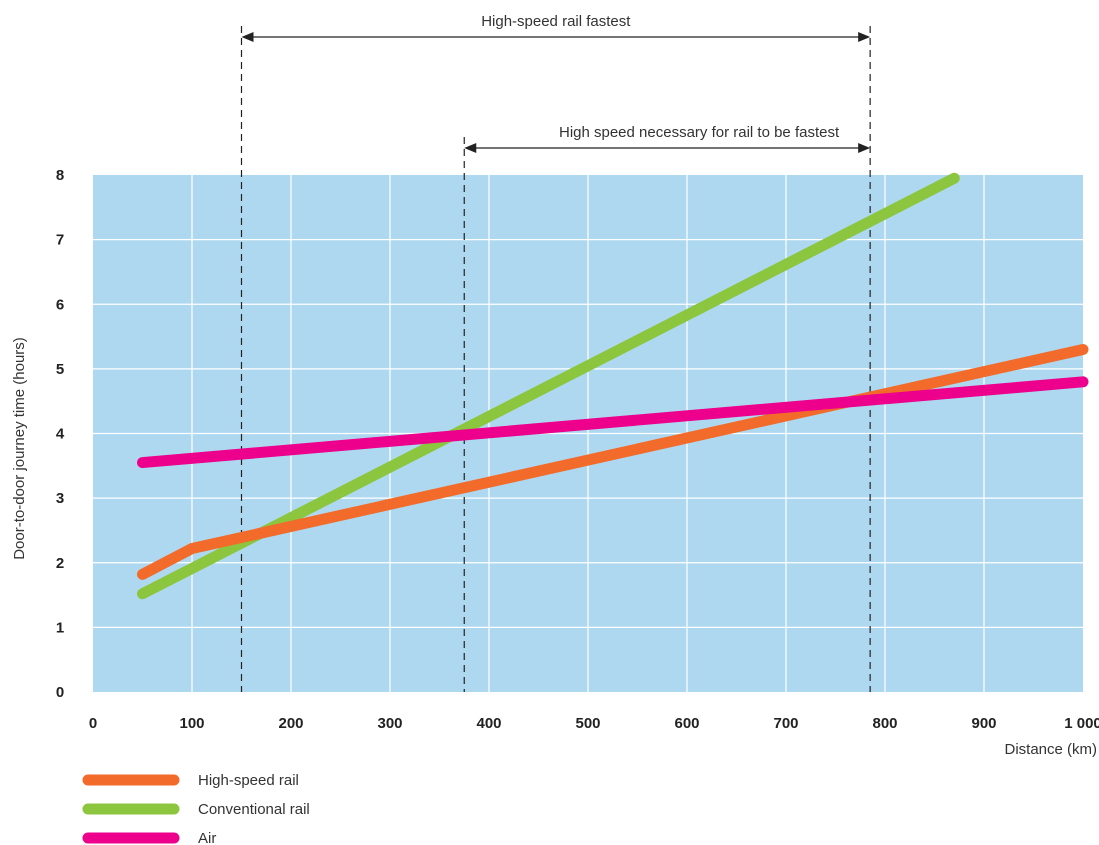 The image size is (1099, 845). What do you see at coordinates (19, 448) in the screenshot?
I see `y-axis-label: Door-to-door journey time (hours)` at bounding box center [19, 448].